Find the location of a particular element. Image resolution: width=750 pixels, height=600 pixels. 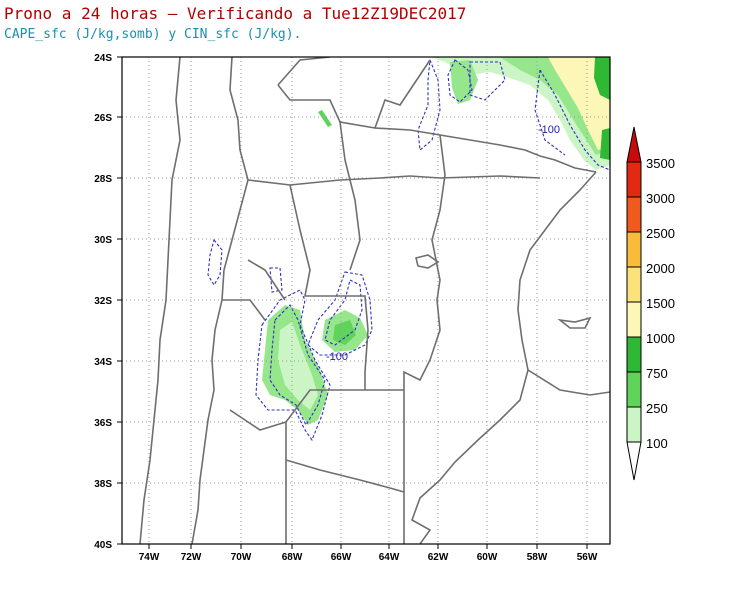

lat-tick-label: 34S is located at coordinates (103, 362).